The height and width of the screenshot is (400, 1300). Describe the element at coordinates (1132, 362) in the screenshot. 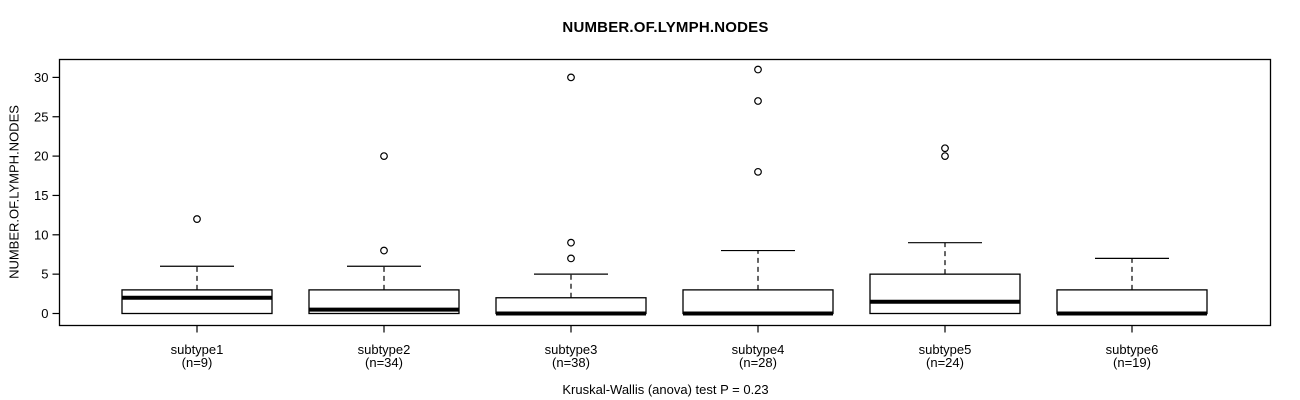

I see `x-sample-size-label: (n=19)` at that location.